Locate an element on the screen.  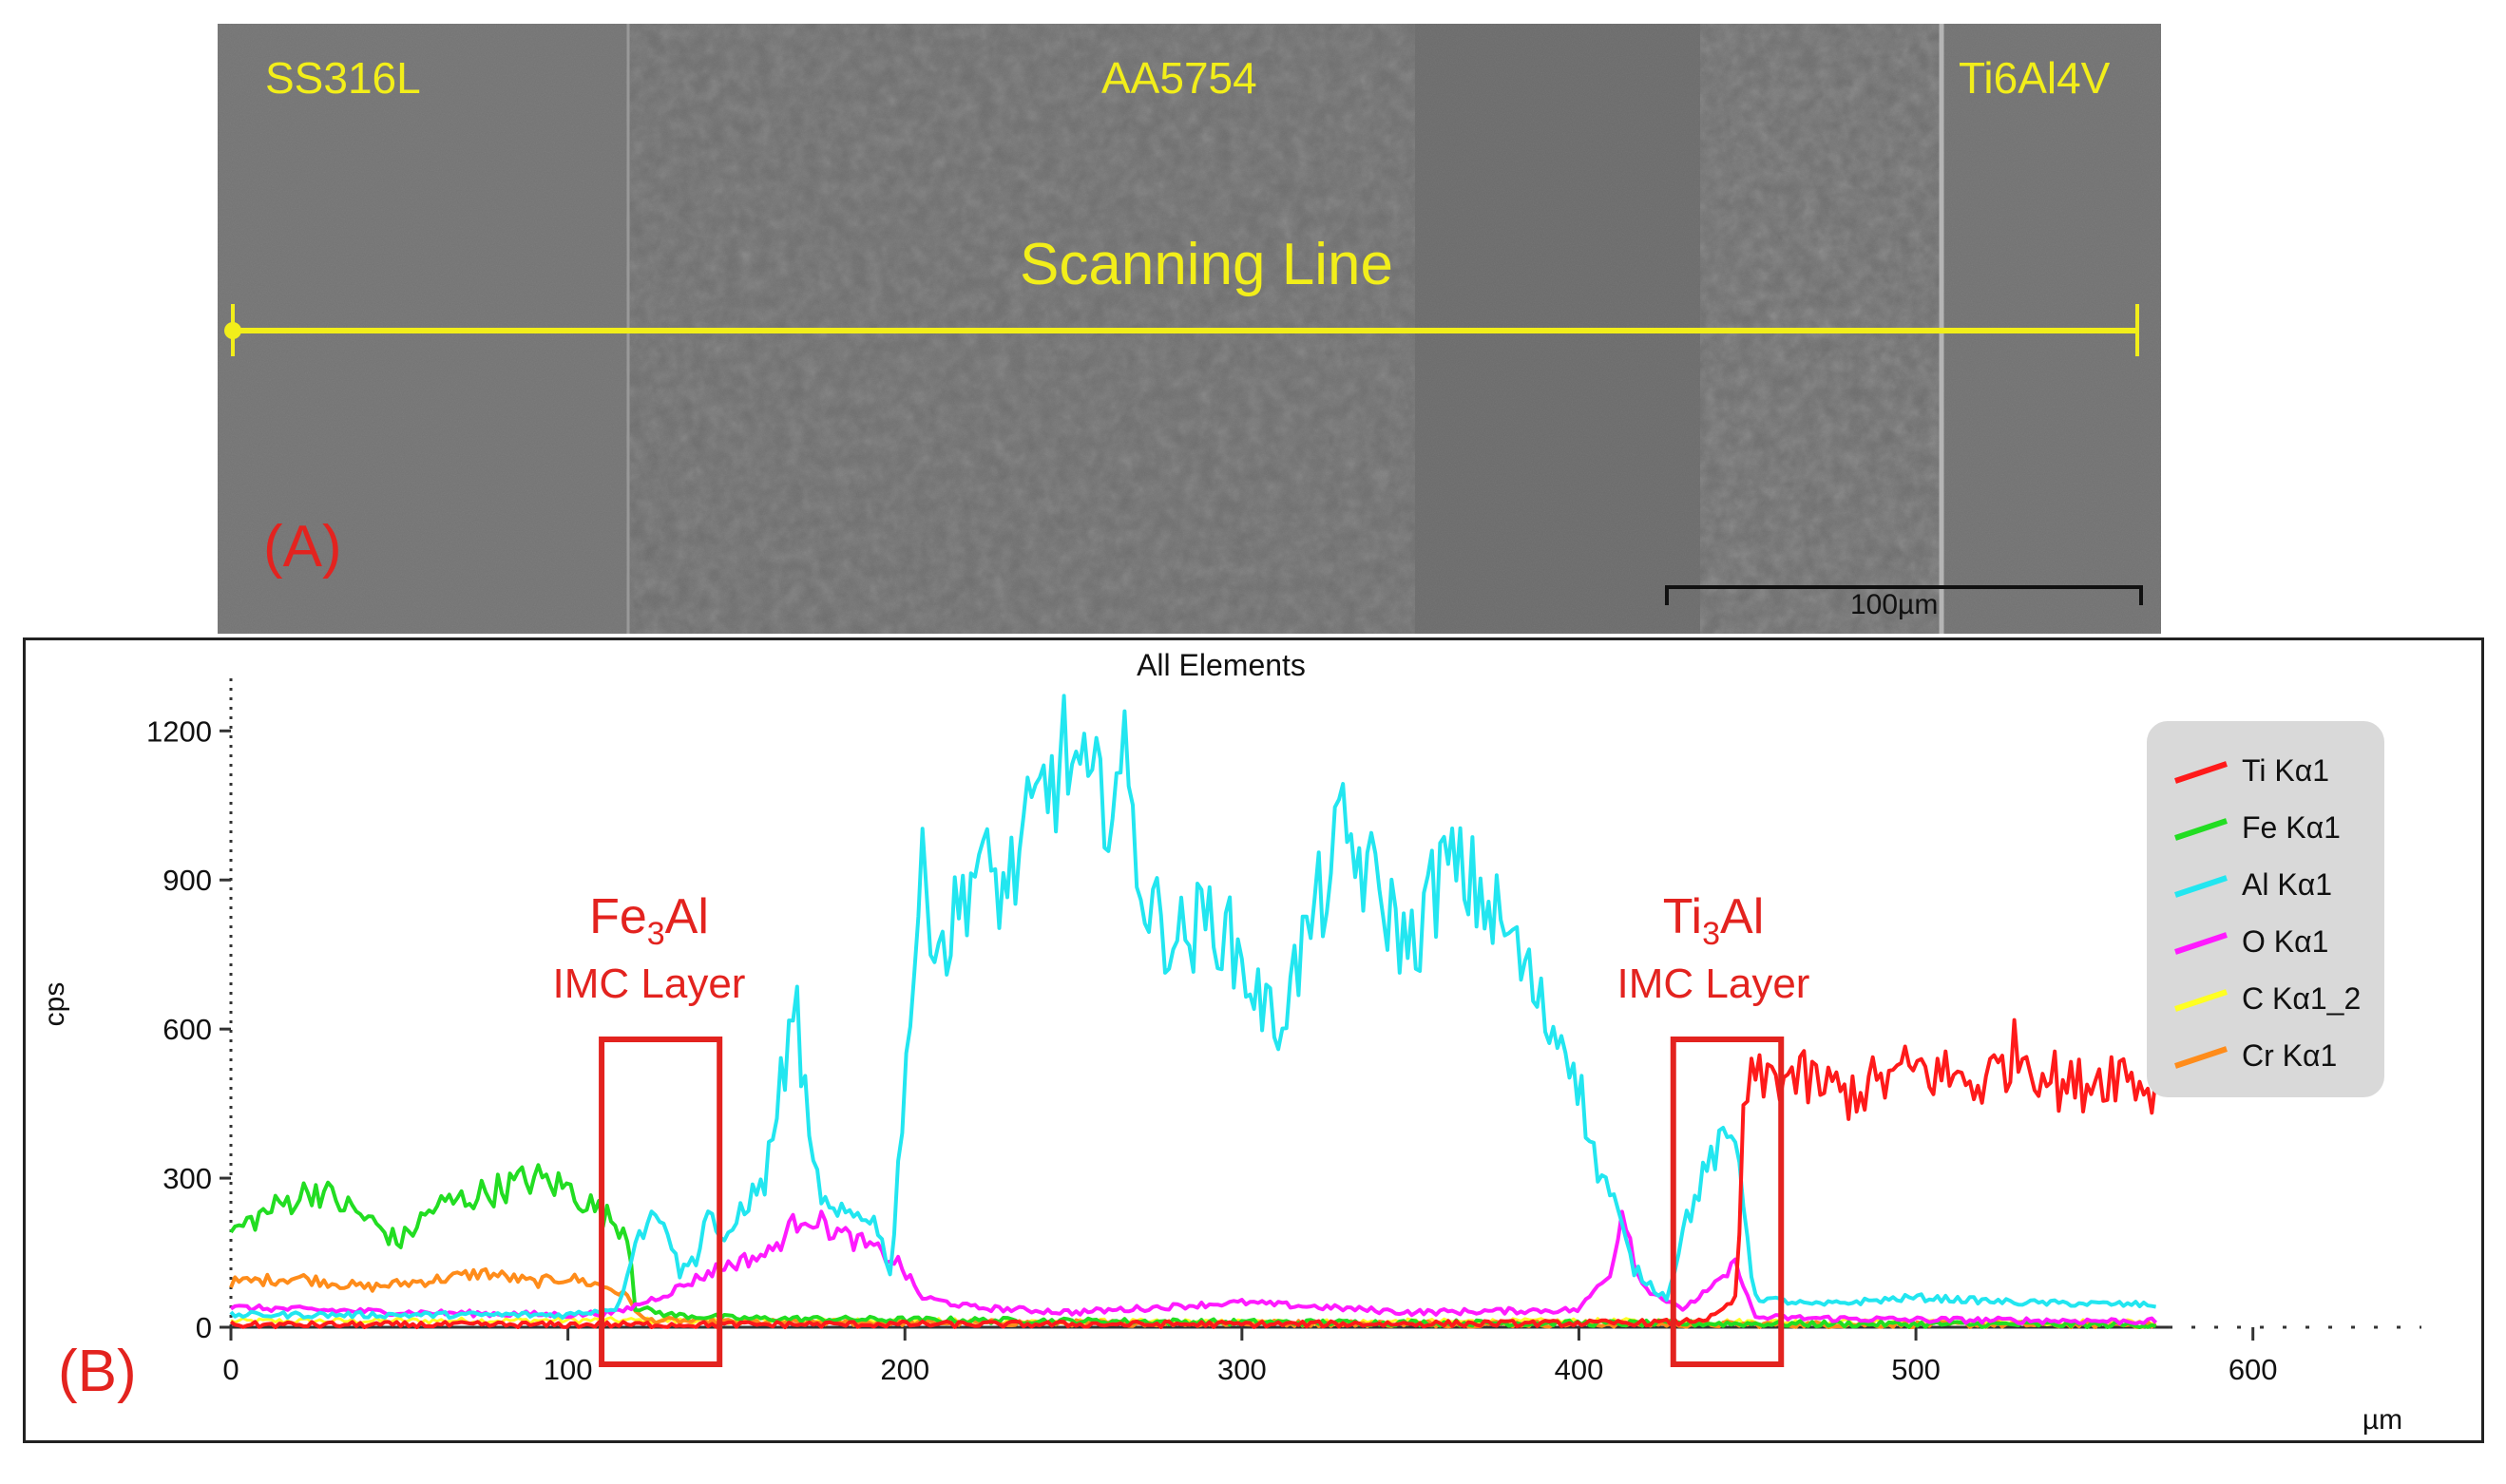
x-tick-label: 400 is located at coordinates (1579, 1369).